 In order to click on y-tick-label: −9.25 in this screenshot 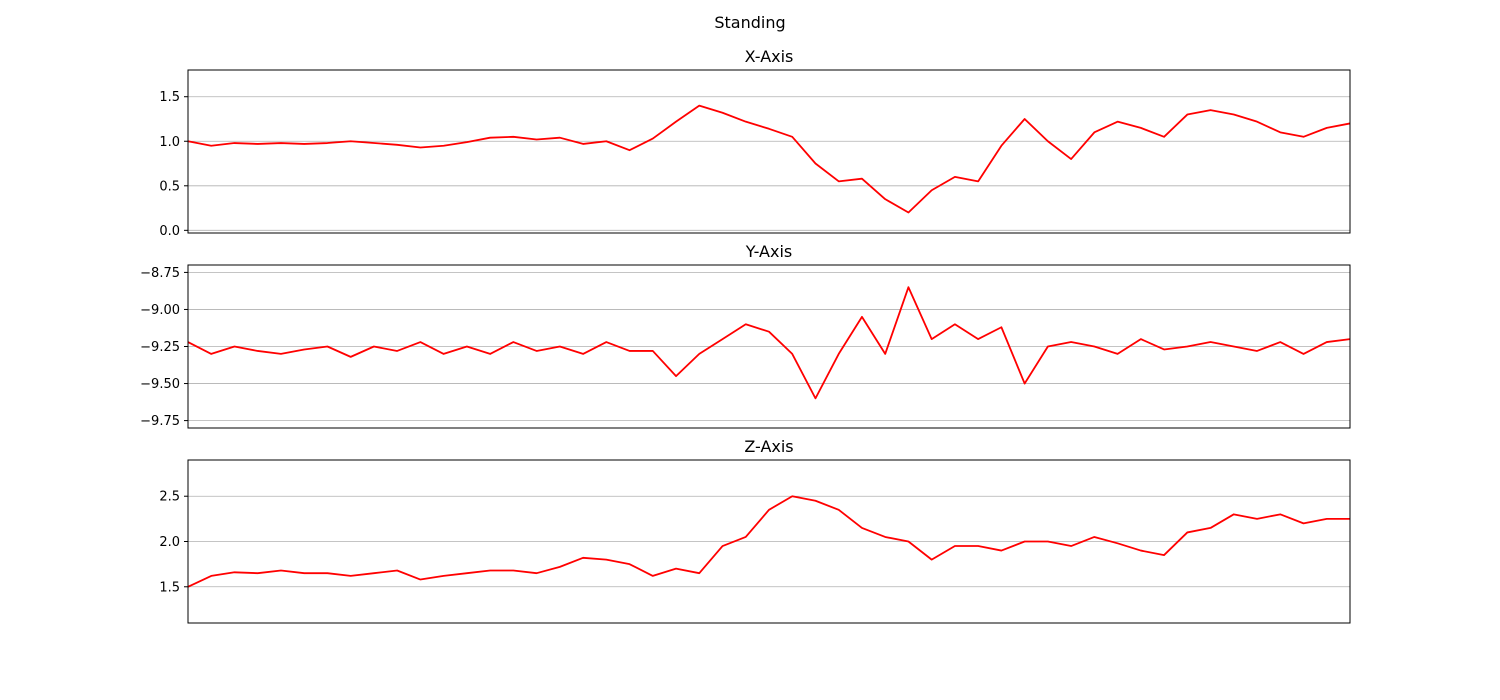, I will do `click(160, 347)`.